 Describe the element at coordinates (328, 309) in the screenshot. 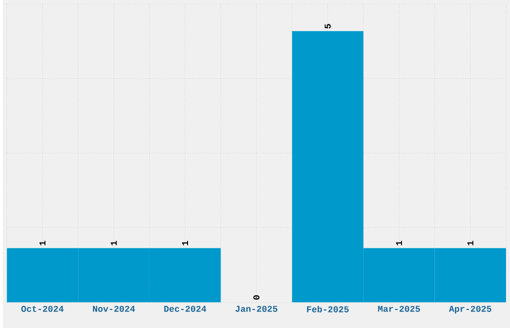

I see `x-tick-label: Feb-2025` at that location.